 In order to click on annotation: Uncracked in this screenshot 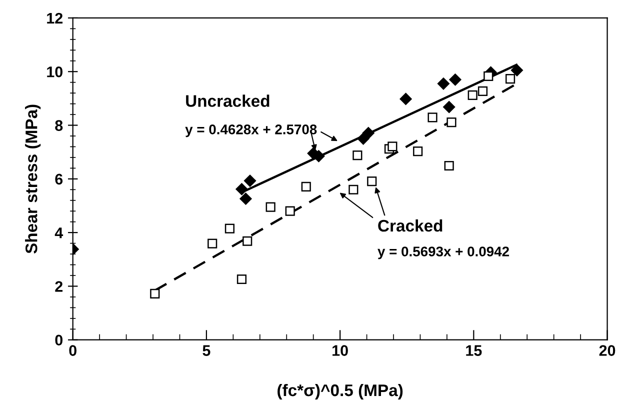, I will do `click(228, 100)`.